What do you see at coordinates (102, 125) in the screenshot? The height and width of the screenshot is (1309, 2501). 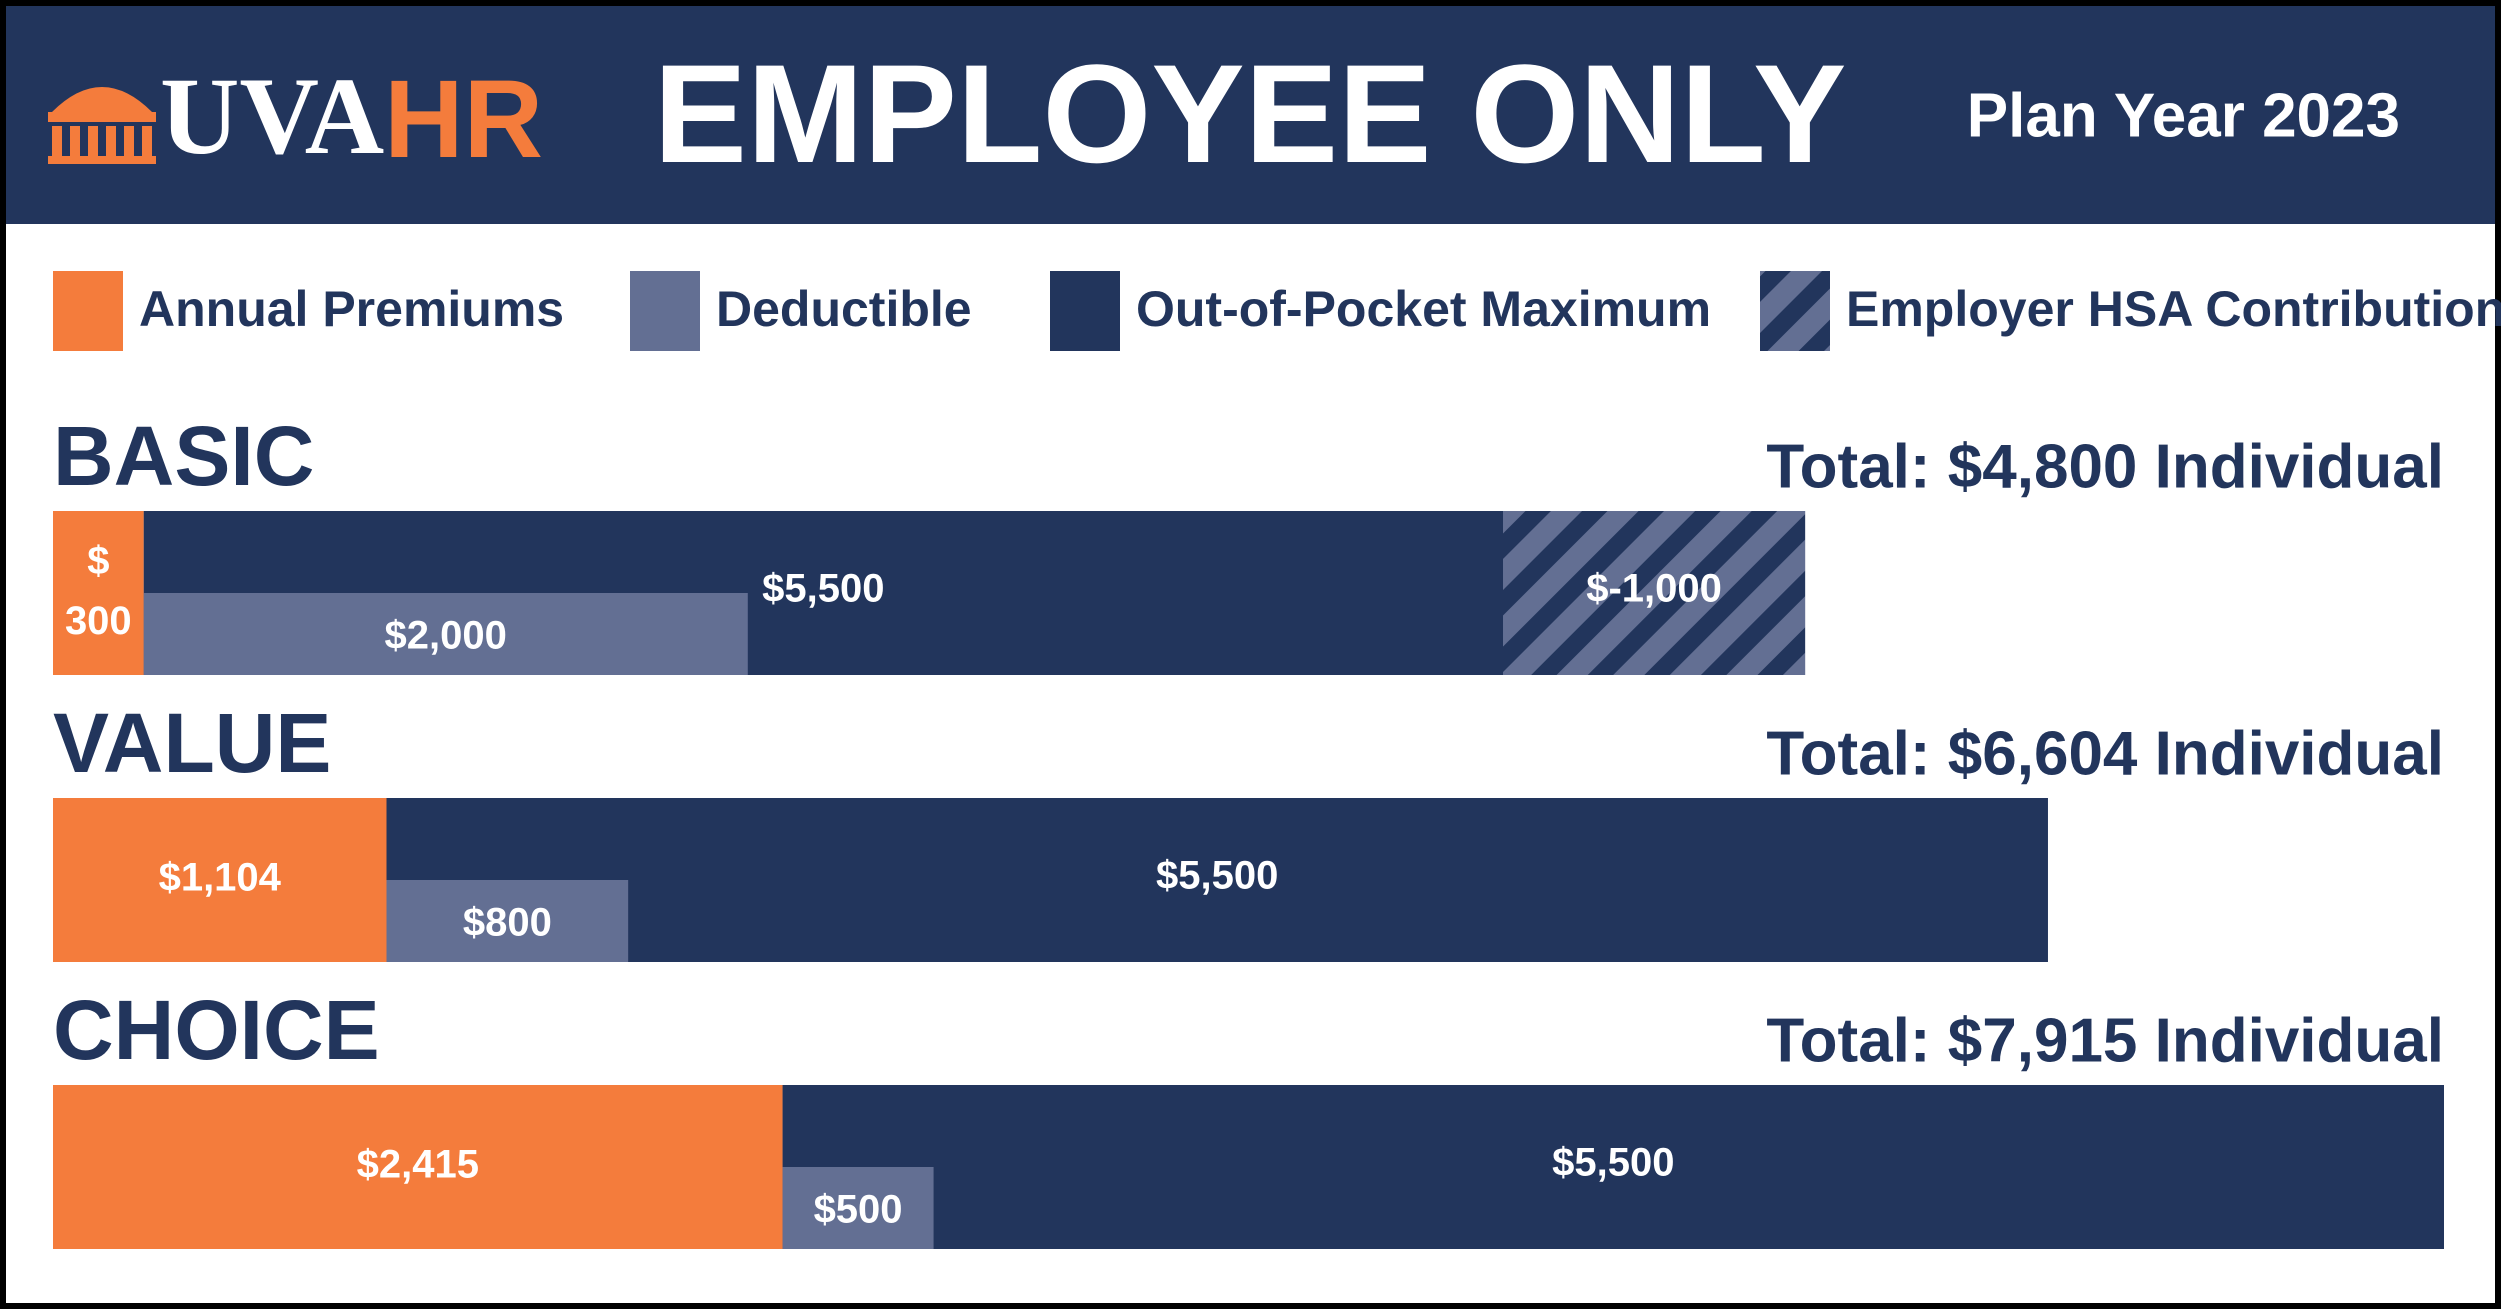 I see `logo-icon` at bounding box center [102, 125].